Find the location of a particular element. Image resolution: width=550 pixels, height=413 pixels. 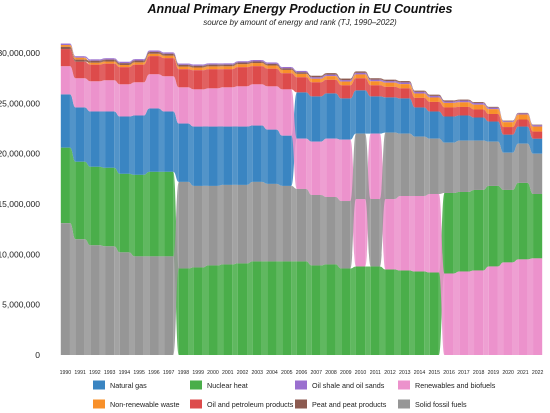

bar-oil-and-petroleum-products-2018 is located at coordinates (479, 113).